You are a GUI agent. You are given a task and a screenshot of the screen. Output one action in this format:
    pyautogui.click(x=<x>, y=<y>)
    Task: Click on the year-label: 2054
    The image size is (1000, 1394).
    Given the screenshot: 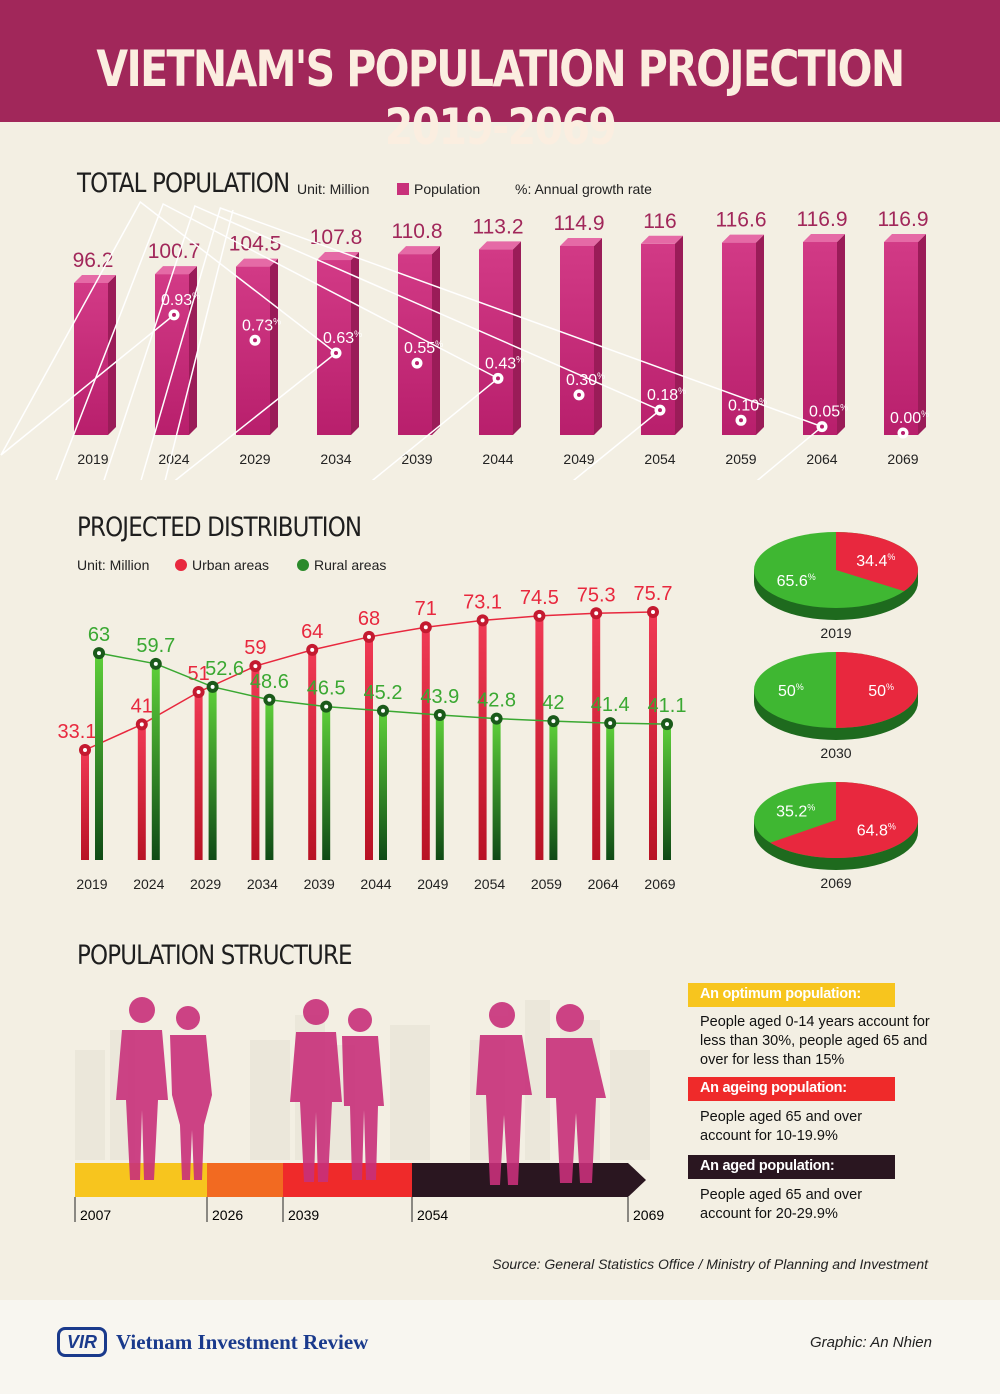 What is the action you would take?
    pyautogui.click(x=659, y=459)
    